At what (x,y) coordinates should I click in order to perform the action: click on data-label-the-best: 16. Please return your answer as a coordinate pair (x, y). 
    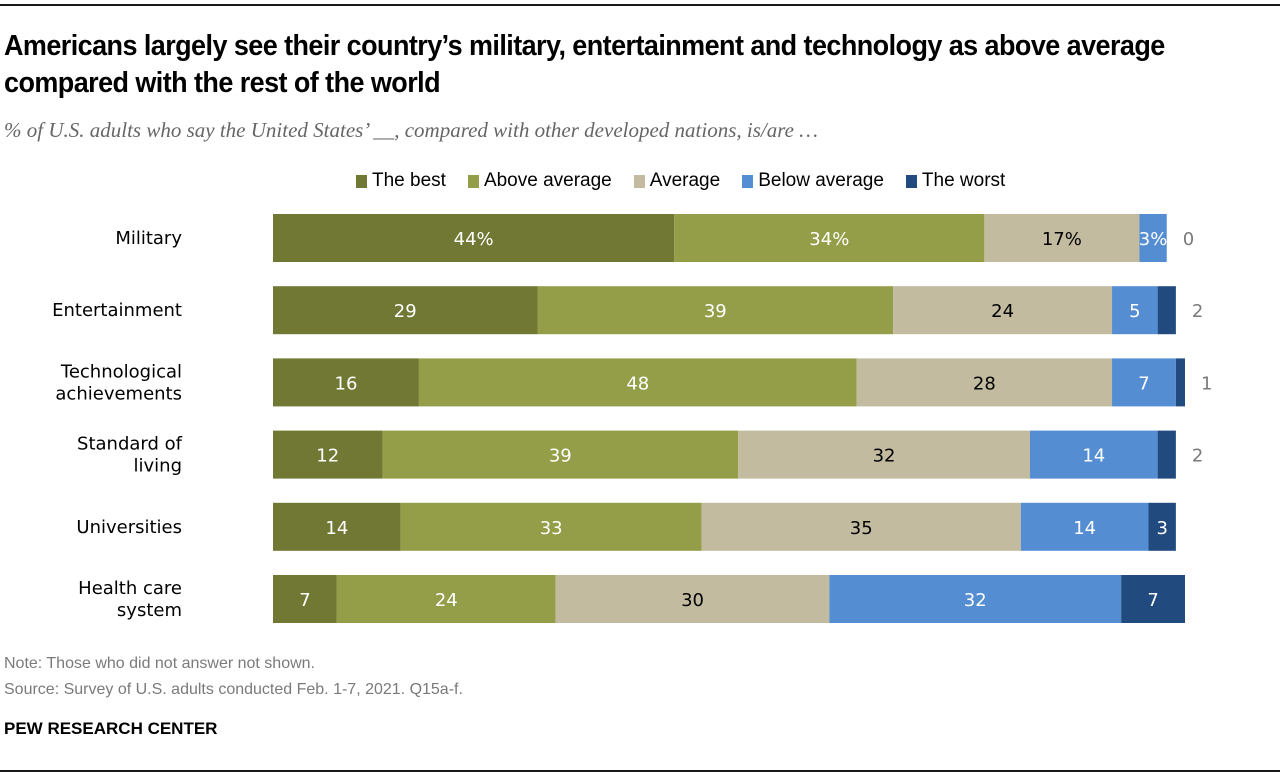
    Looking at the image, I should click on (346, 383).